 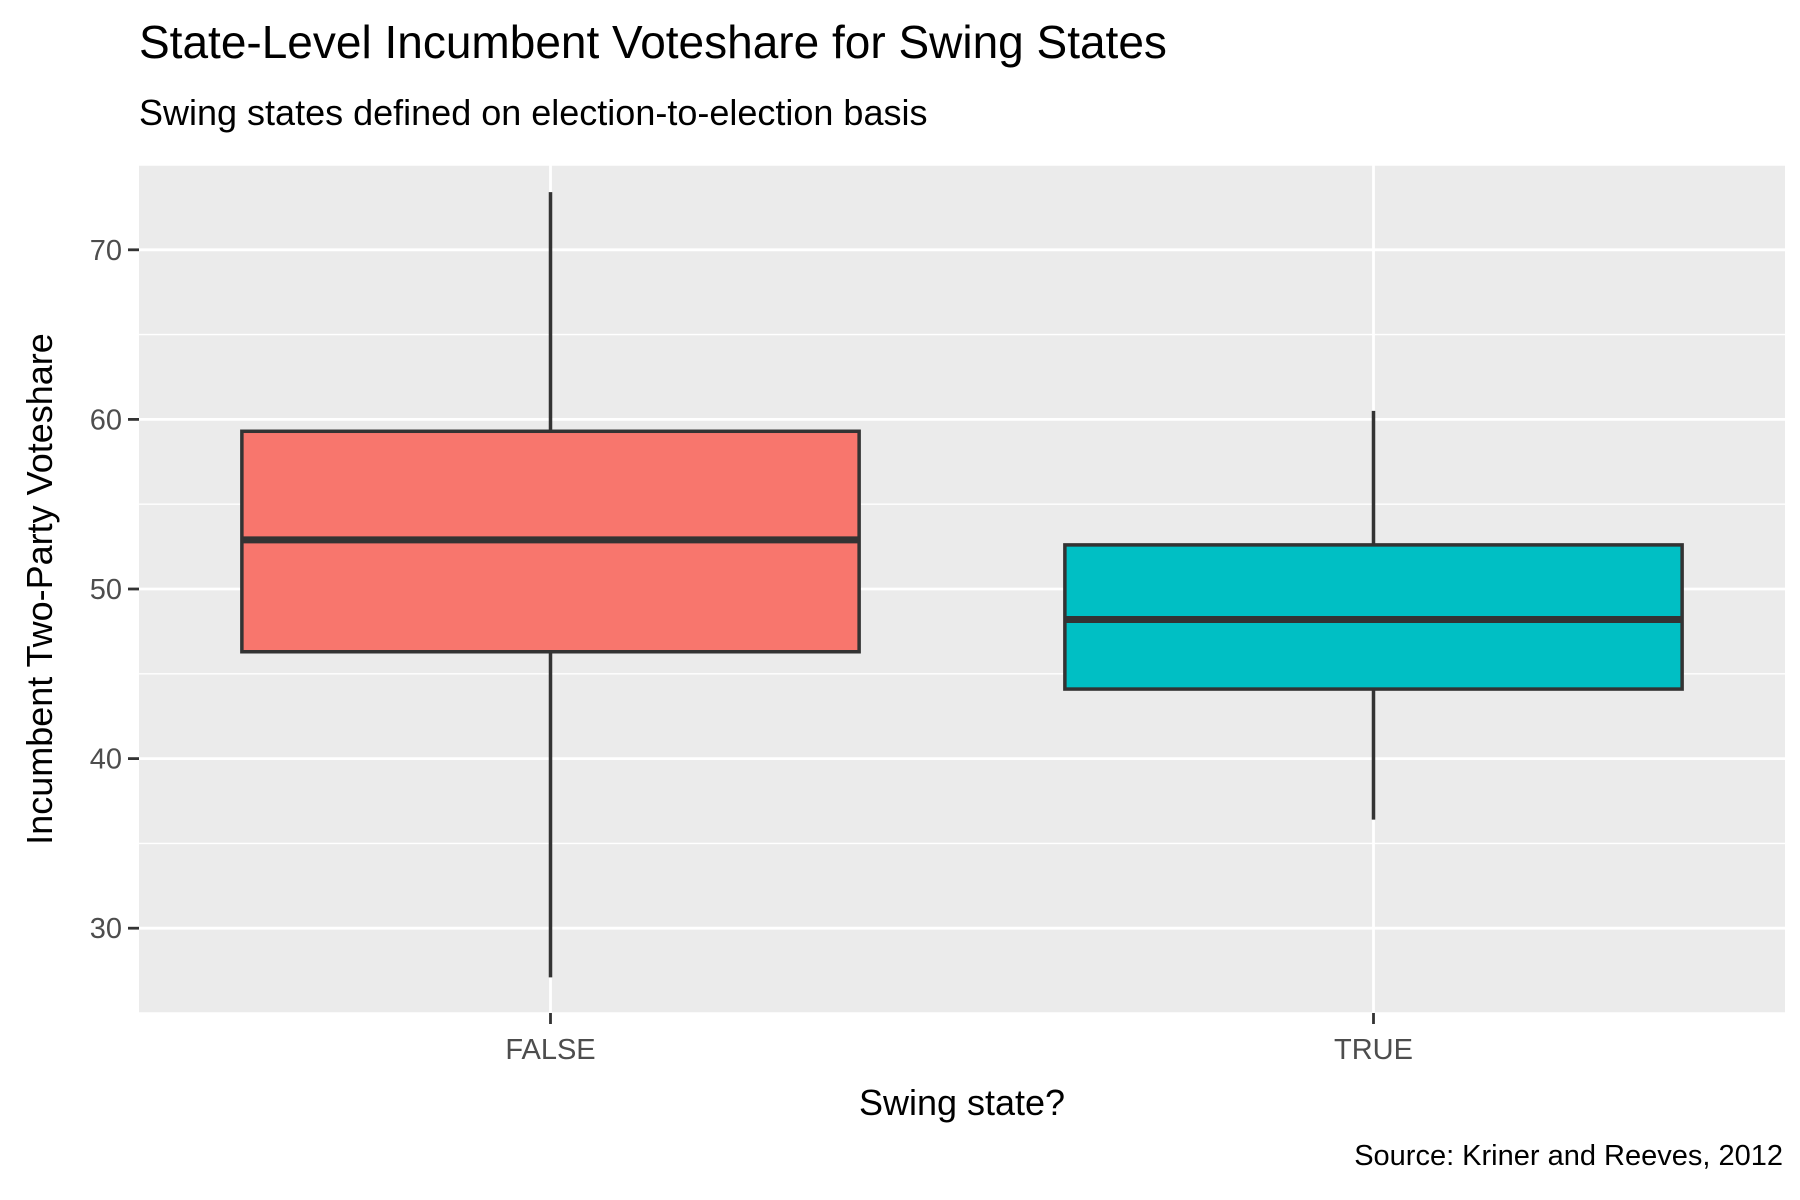 What do you see at coordinates (1568, 1156) in the screenshot?
I see `chart-caption: Source: Kriner and Reeves, 2012` at bounding box center [1568, 1156].